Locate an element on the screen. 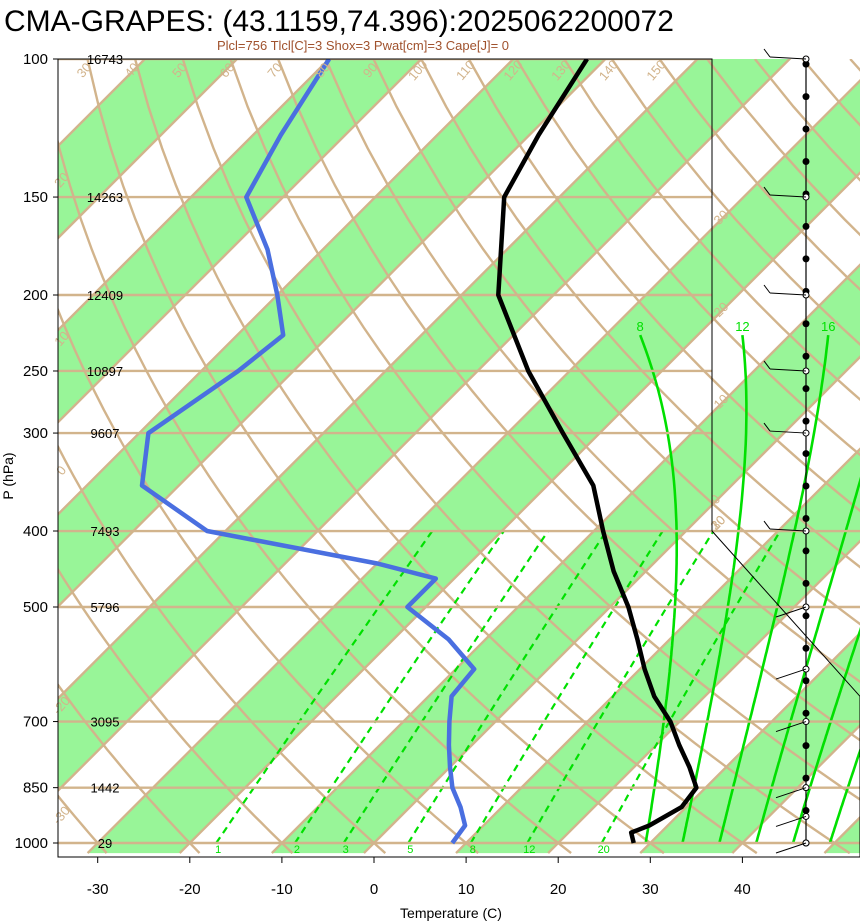 This screenshot has height=921, width=860. height-label: 5796 is located at coordinates (105, 607).